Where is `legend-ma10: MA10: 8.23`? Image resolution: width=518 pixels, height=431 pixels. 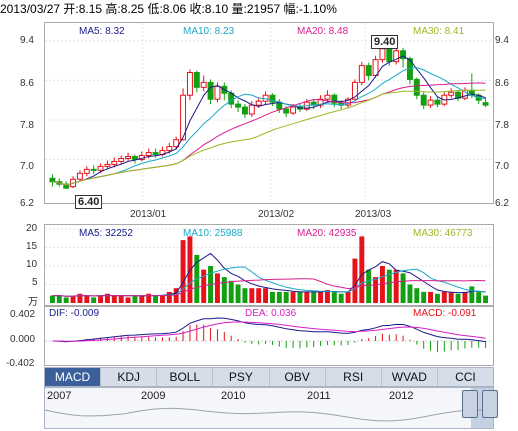 legend-ma10: MA10: 8.23 is located at coordinates (209, 31).